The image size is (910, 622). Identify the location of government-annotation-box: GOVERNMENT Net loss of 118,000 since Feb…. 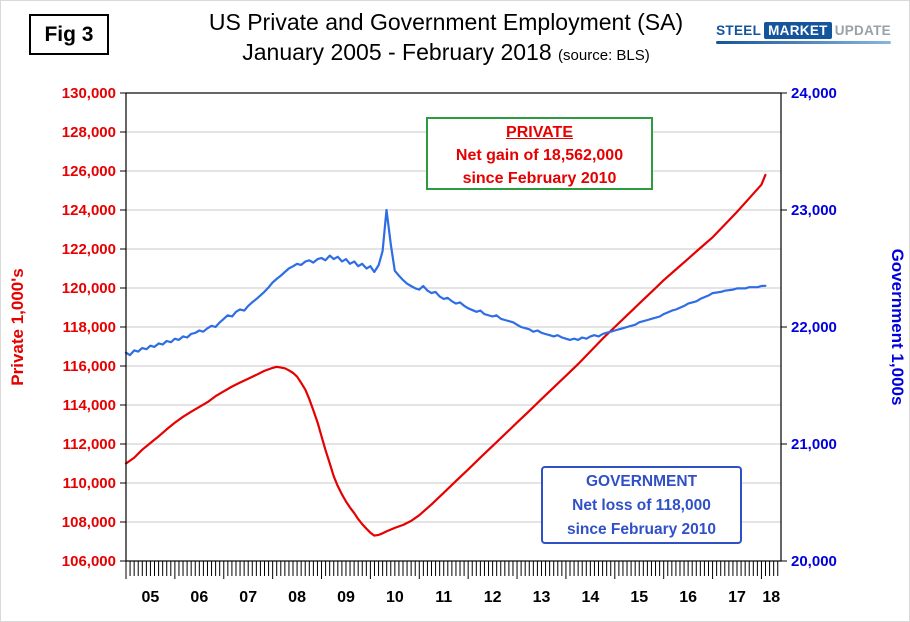
(641, 505).